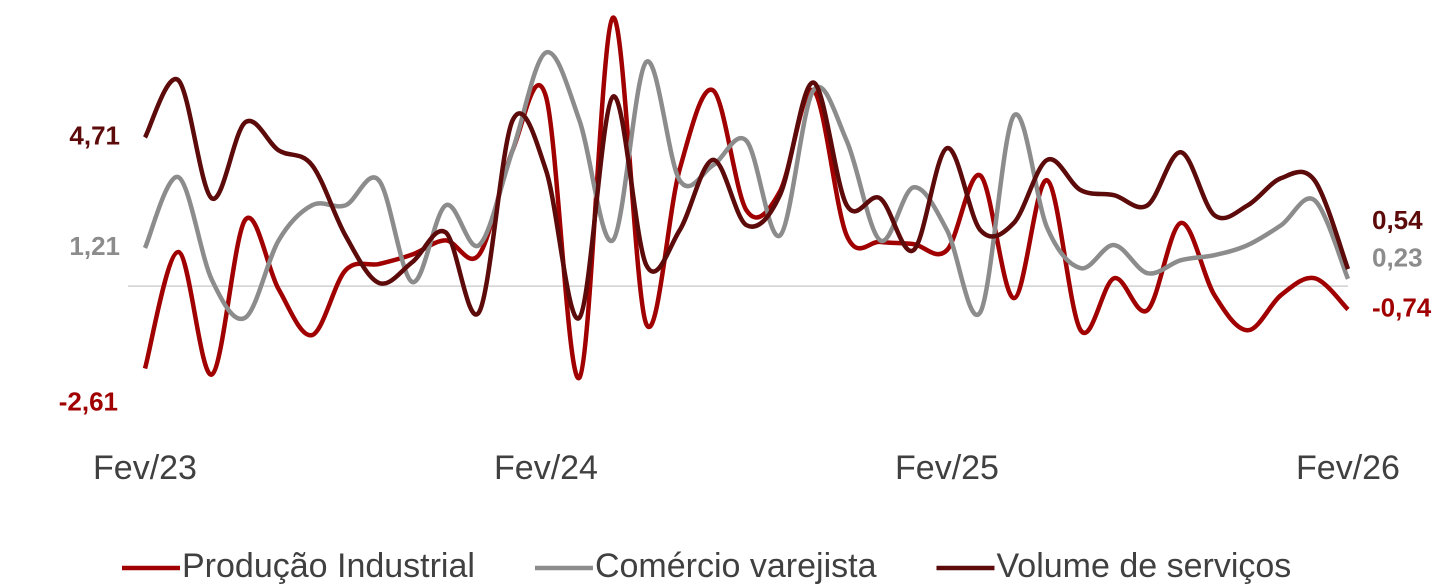 This screenshot has width=1454, height=588. I want to click on value-label: -0,74, so click(1402, 307).